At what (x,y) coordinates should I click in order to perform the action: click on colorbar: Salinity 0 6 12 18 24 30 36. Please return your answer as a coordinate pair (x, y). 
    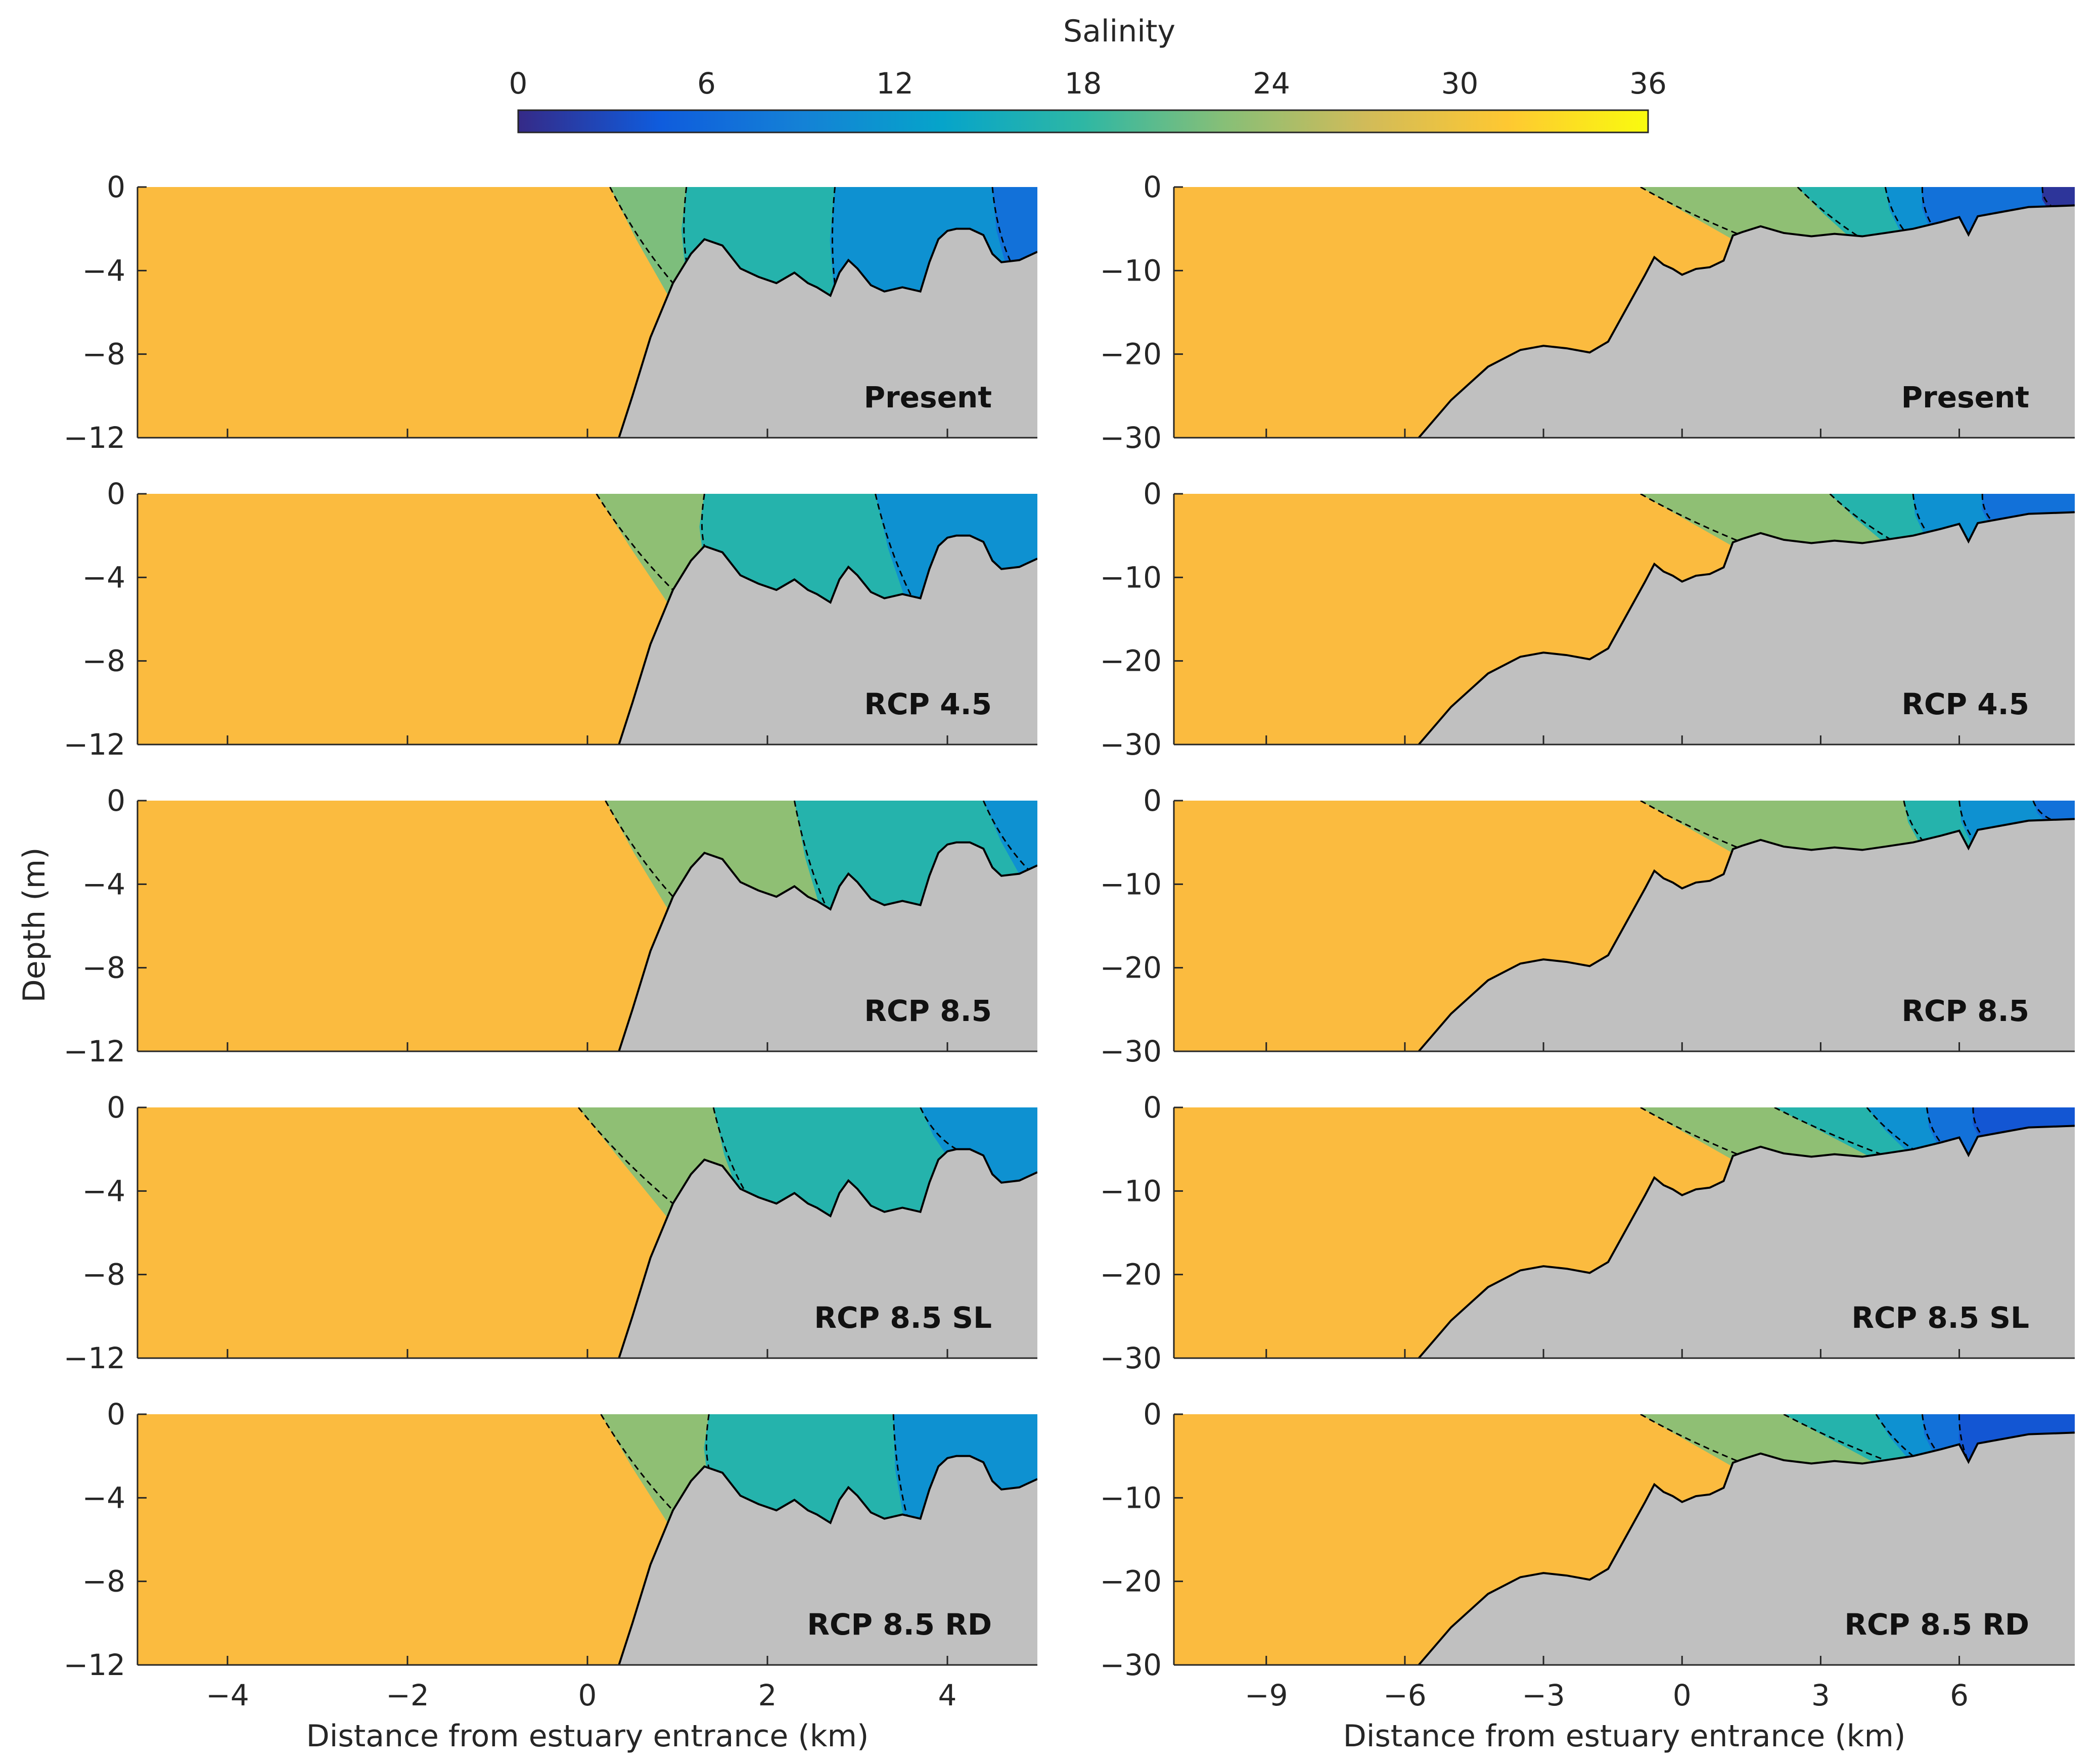
    Looking at the image, I should click on (1088, 73).